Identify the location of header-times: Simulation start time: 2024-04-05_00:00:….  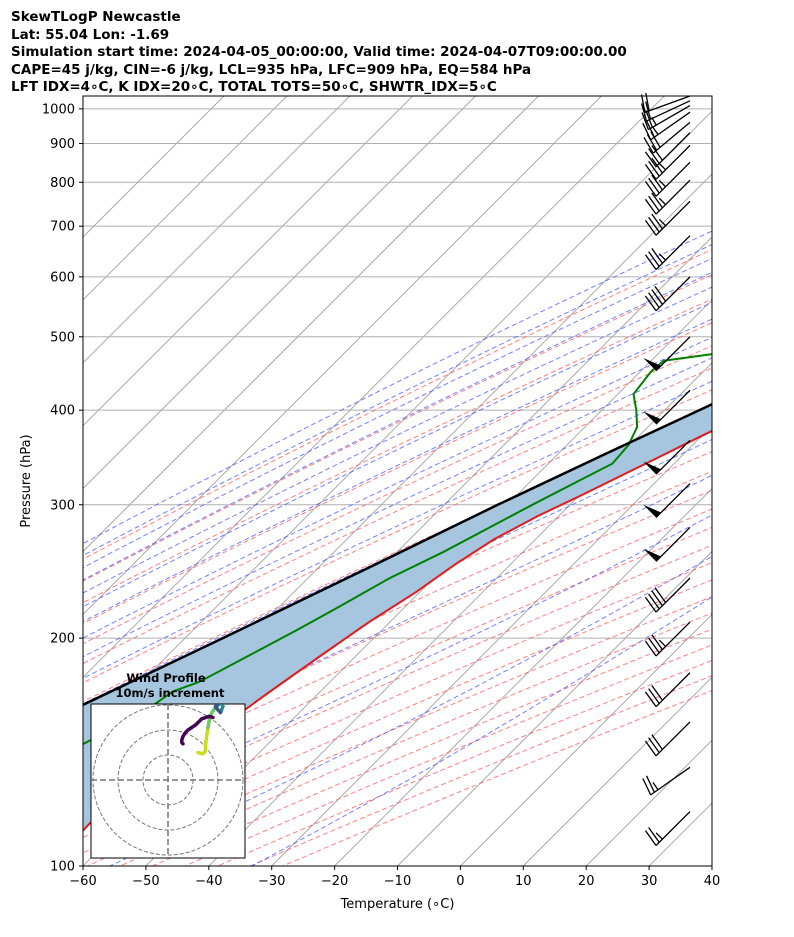
(319, 52).